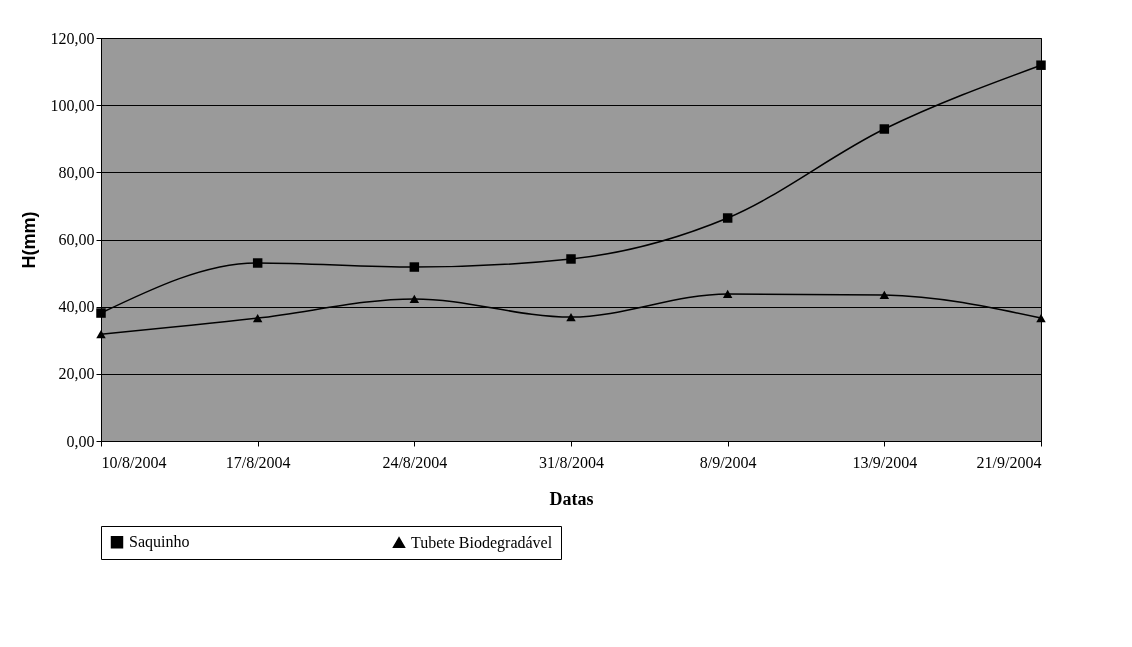 The width and height of the screenshot is (1132, 647). Describe the element at coordinates (72, 105) in the screenshot. I see `y-tick-label: 100,00` at that location.